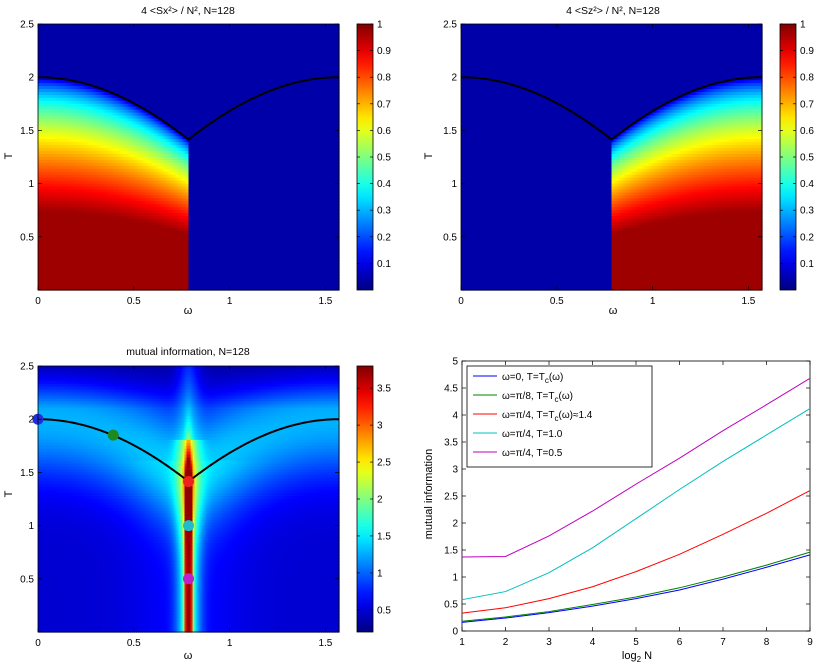  I want to click on heatmap-sx, so click(189, 157).